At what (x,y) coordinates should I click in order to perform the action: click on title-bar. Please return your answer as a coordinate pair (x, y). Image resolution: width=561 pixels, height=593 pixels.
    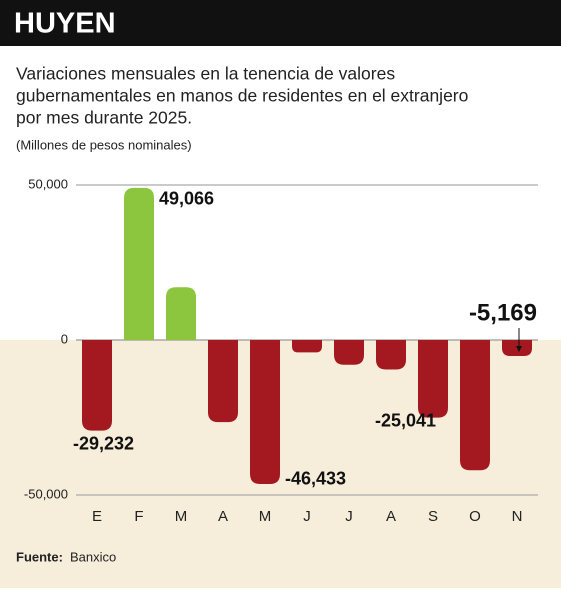
    Looking at the image, I should click on (280, 23).